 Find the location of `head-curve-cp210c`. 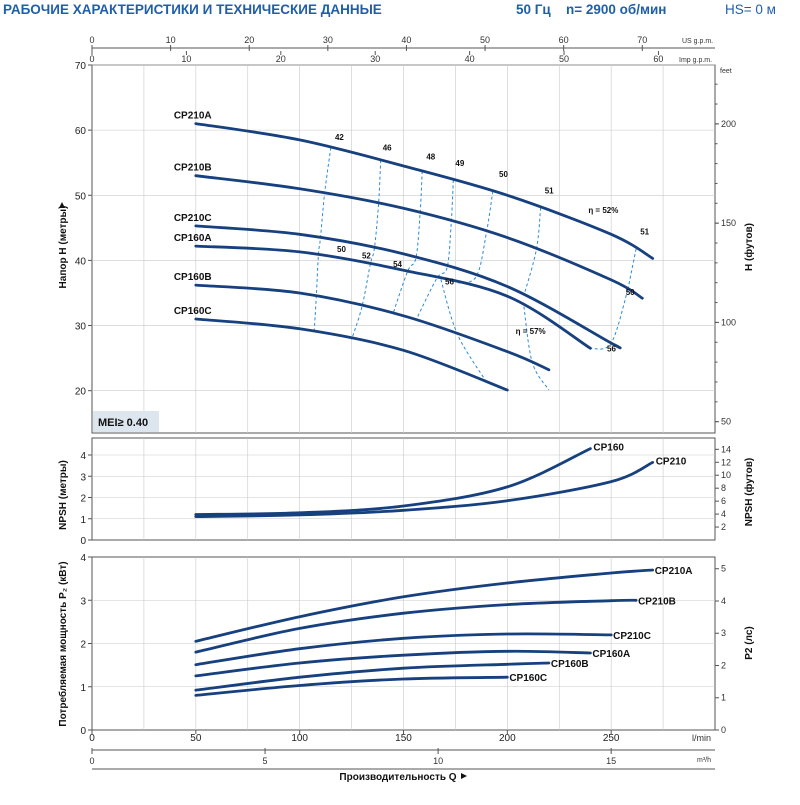

head-curve-cp210c is located at coordinates (408, 287).